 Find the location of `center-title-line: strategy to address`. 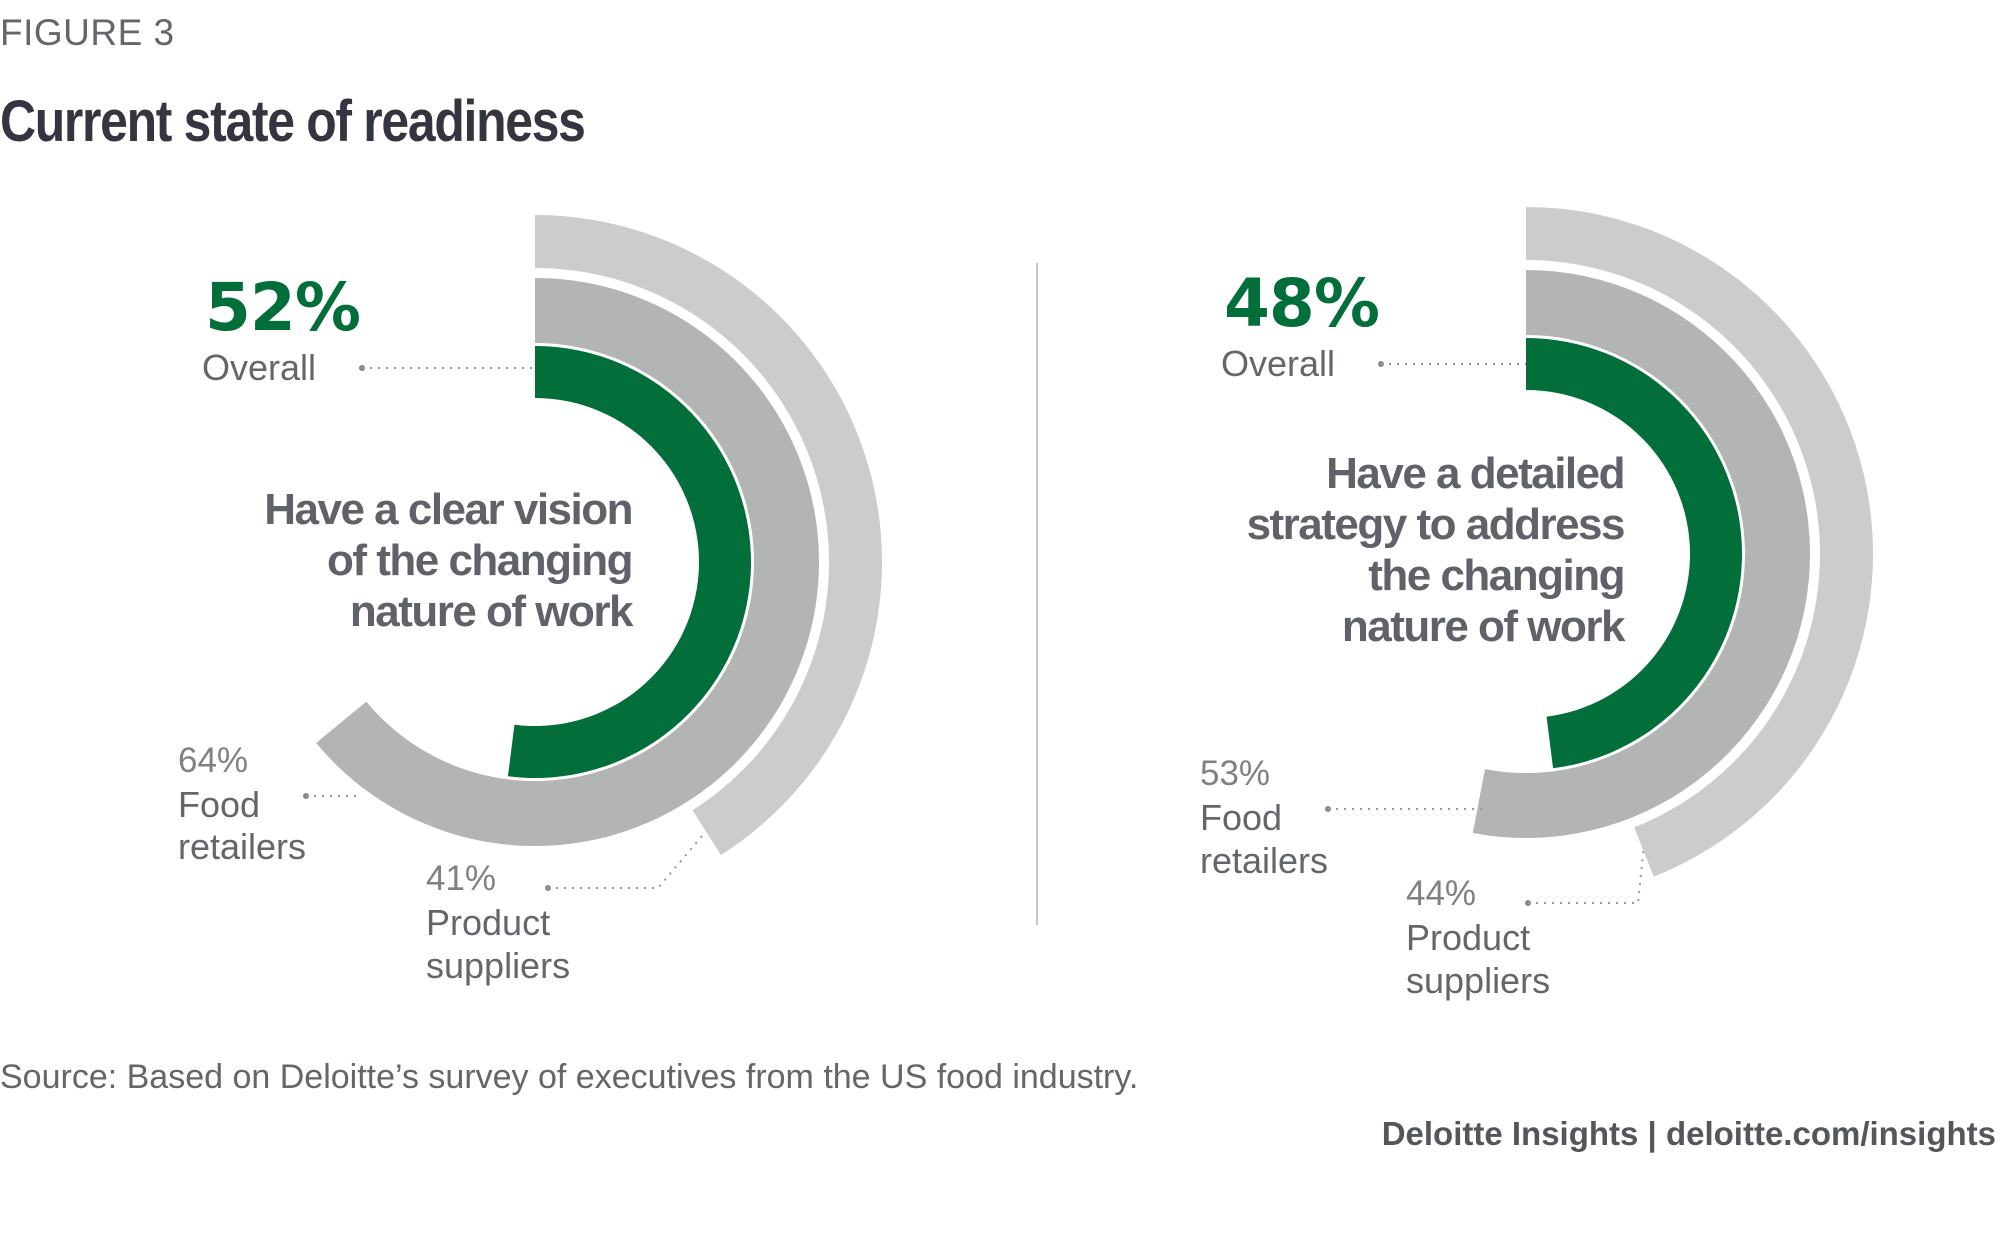

center-title-line: strategy to address is located at coordinates (1435, 524).